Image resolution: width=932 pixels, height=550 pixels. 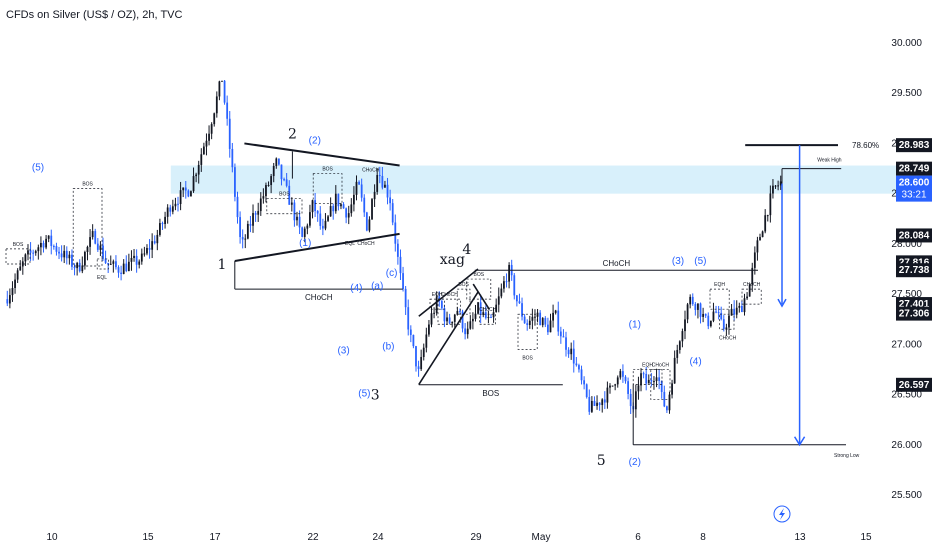 What do you see at coordinates (476, 537) in the screenshot?
I see `x-tick-label: 29` at bounding box center [476, 537].